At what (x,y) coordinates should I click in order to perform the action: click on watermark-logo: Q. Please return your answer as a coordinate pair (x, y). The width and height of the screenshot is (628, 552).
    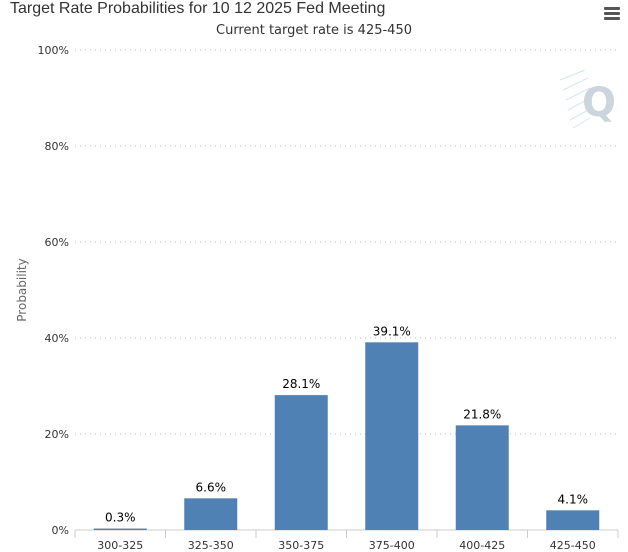
    Looking at the image, I should click on (587, 99).